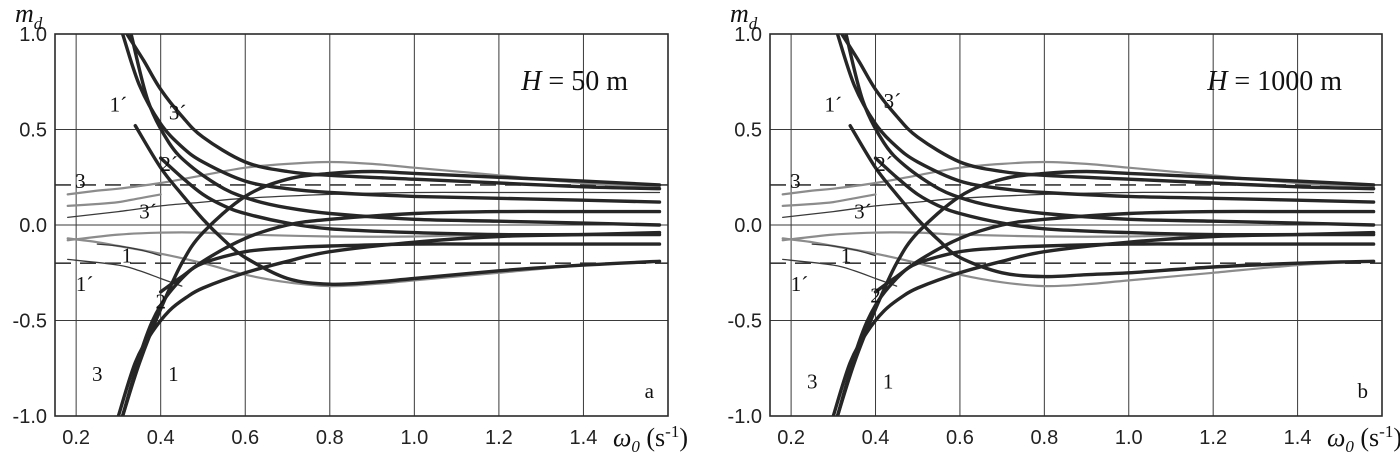  What do you see at coordinates (1284, 81) in the screenshot?
I see `height-annotation-value: = 1000 m` at bounding box center [1284, 81].